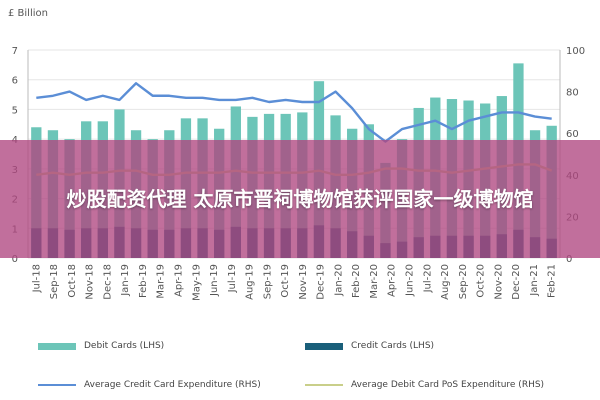  What do you see at coordinates (196, 282) in the screenshot?
I see `x-axis-tick-label: May-19` at bounding box center [196, 282].